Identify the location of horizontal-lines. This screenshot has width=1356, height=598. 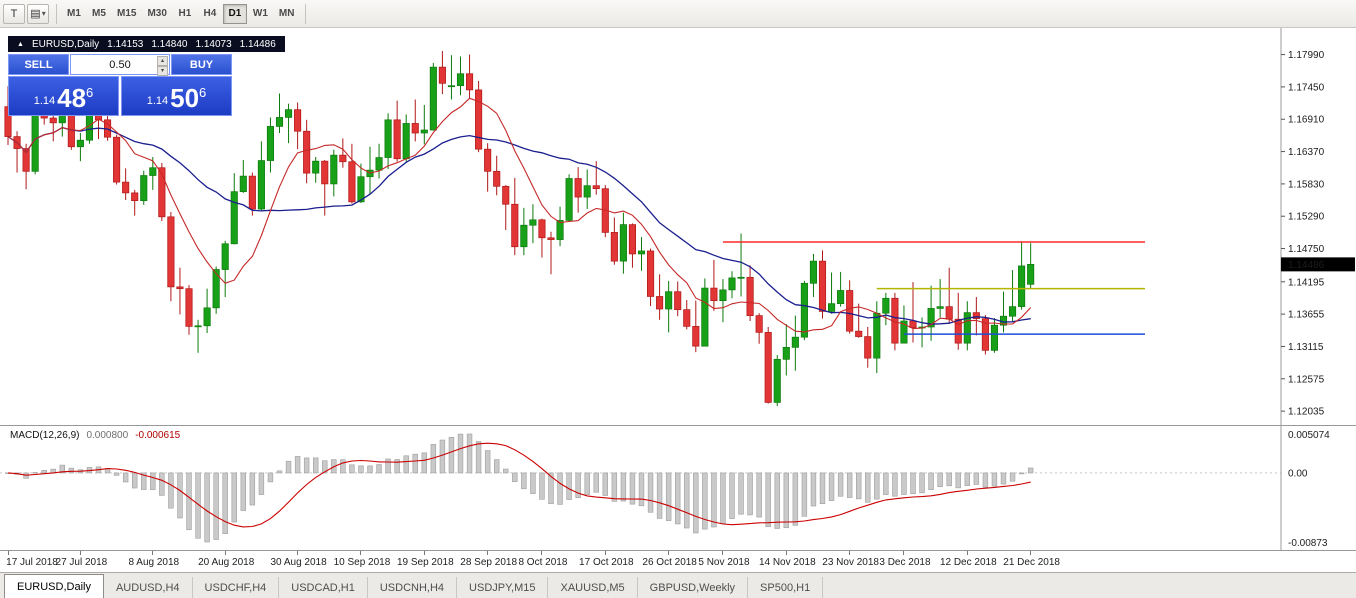
(933, 288).